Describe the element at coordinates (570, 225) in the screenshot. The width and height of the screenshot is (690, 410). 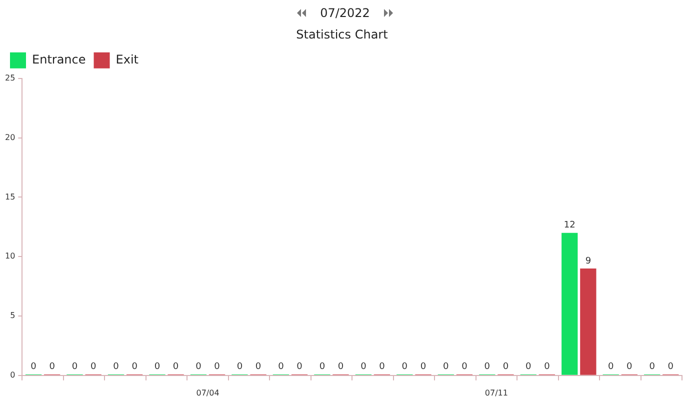
I see `data-label: 12` at that location.